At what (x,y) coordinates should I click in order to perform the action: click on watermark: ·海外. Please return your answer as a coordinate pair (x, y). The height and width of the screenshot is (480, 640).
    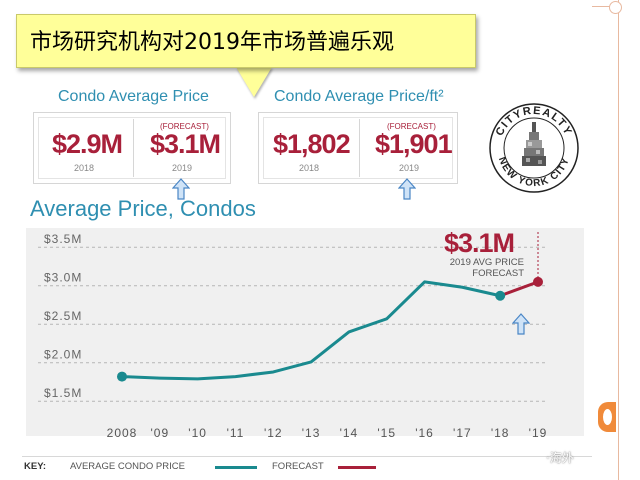
    Looking at the image, I should click on (560, 458).